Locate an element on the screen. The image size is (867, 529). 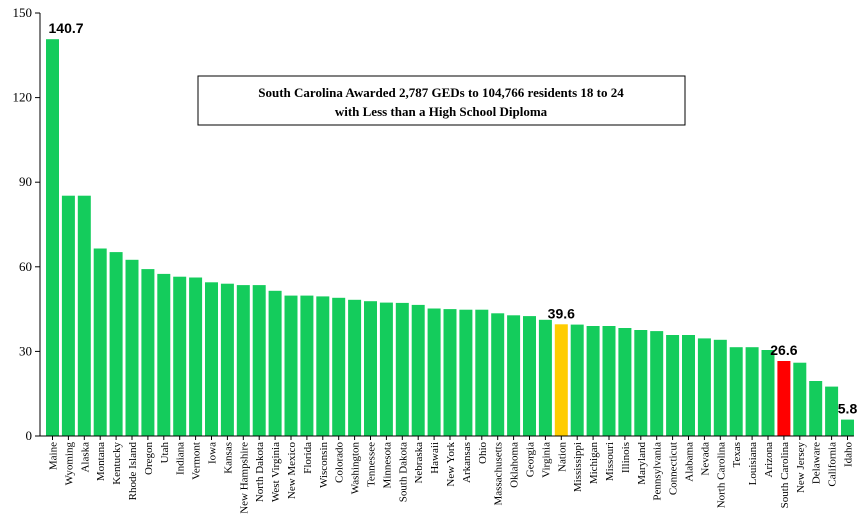
bar-west-virginia is located at coordinates (275, 363).